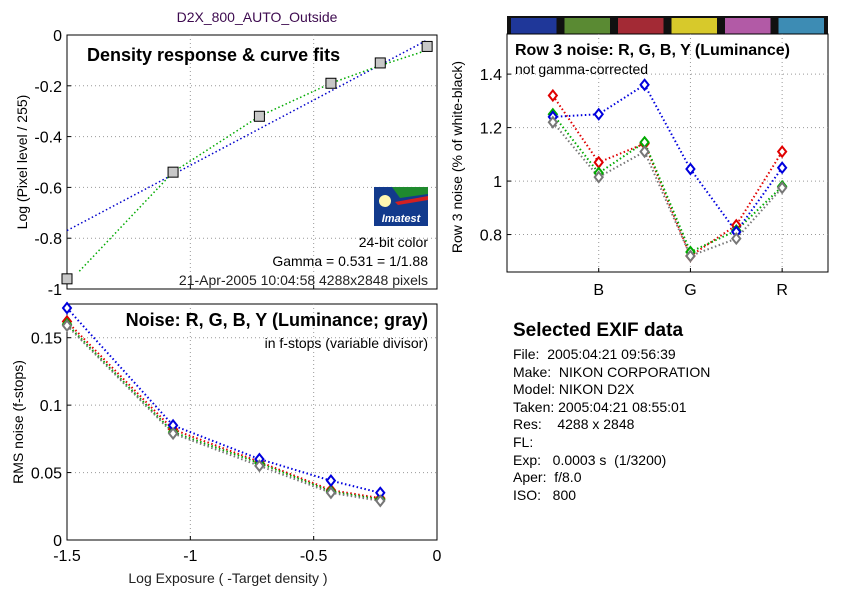  What do you see at coordinates (350, 261) in the screenshot?
I see `density-annotation-gamma: Gamma = 0.531 = 1/1.88` at bounding box center [350, 261].